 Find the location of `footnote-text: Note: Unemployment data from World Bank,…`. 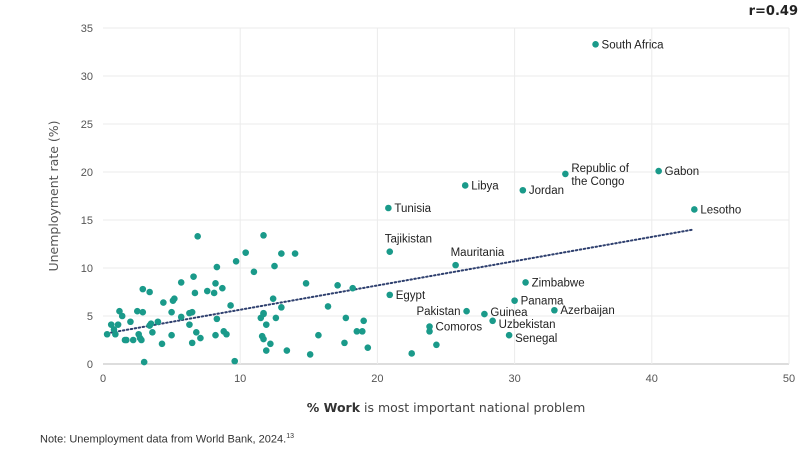

footnote-text: Note: Unemployment data from World Bank,… is located at coordinates (163, 439).